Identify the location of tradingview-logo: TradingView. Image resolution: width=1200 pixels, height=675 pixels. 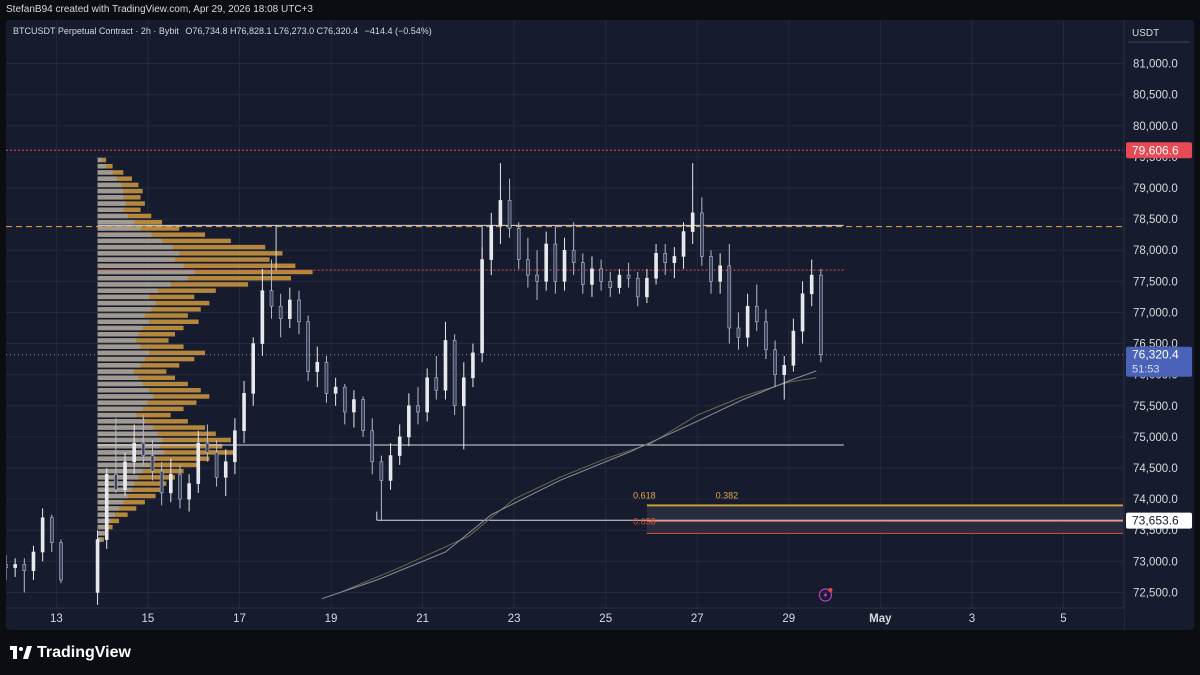
(70, 653).